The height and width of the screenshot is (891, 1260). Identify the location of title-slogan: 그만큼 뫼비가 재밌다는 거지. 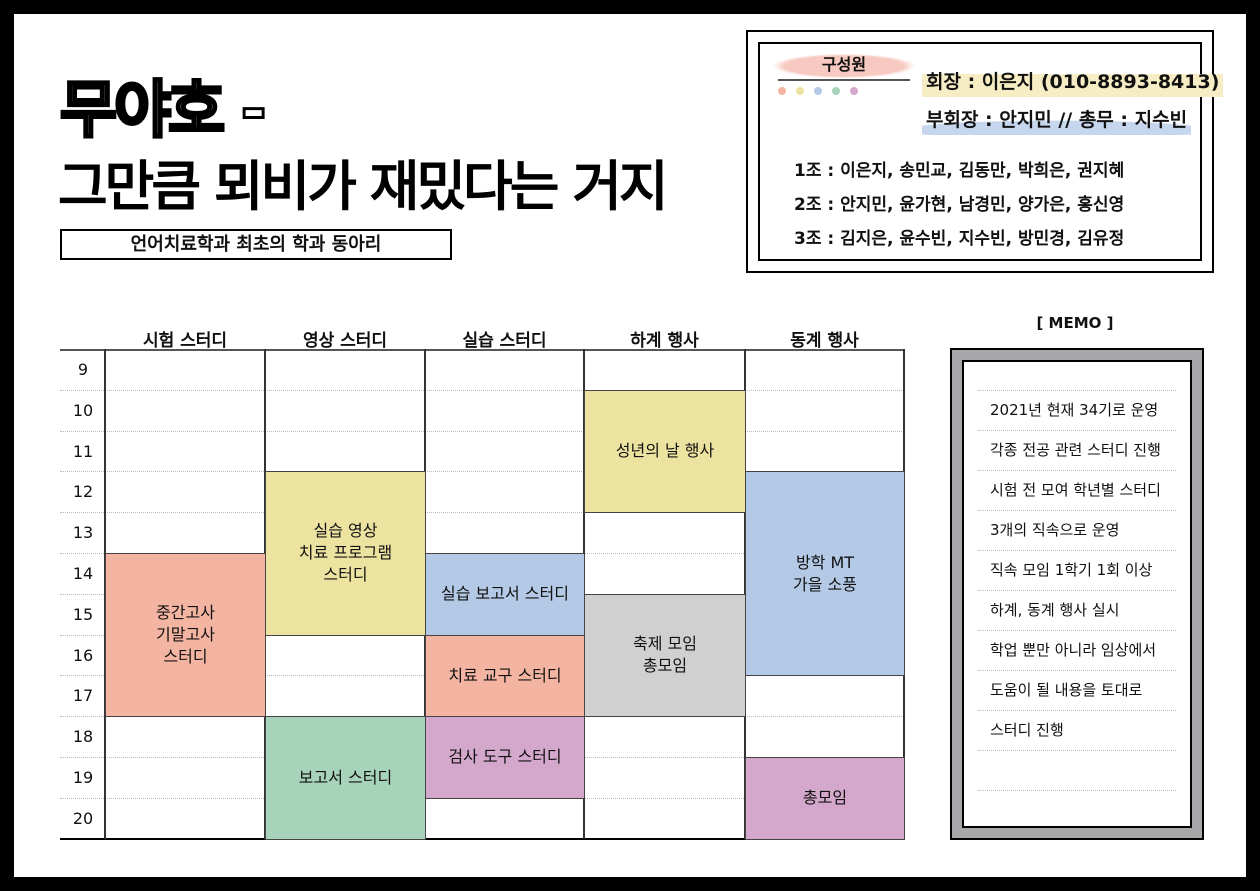
(363, 186).